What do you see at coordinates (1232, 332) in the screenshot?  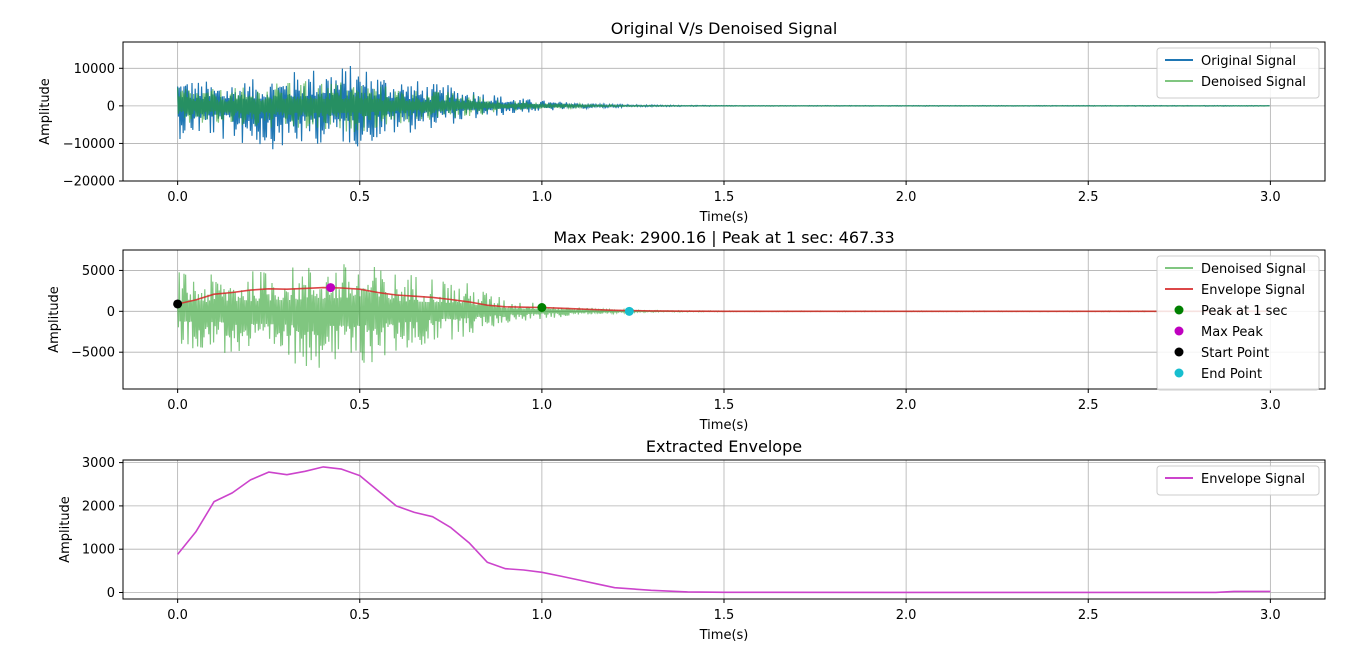 I see `legend-label: Max Peak` at bounding box center [1232, 332].